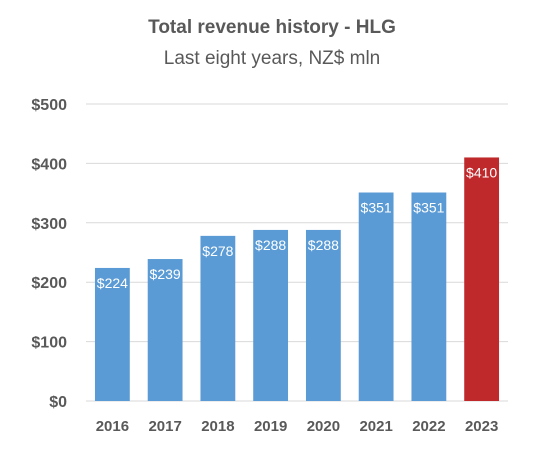 The image size is (545, 460). I want to click on x-tick-label-2018: 2018, so click(217, 426).